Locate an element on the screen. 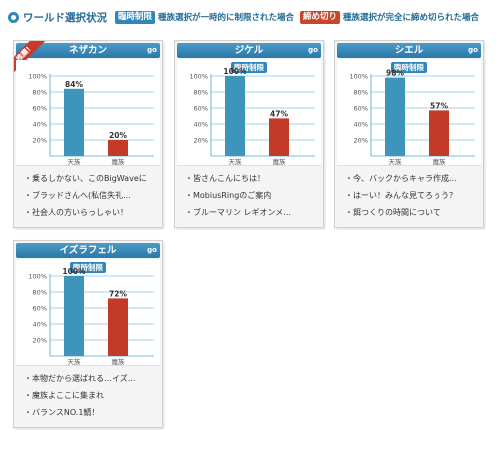 The image size is (500, 460). topic-link: 餌つくりの時間について is located at coordinates (412, 212).